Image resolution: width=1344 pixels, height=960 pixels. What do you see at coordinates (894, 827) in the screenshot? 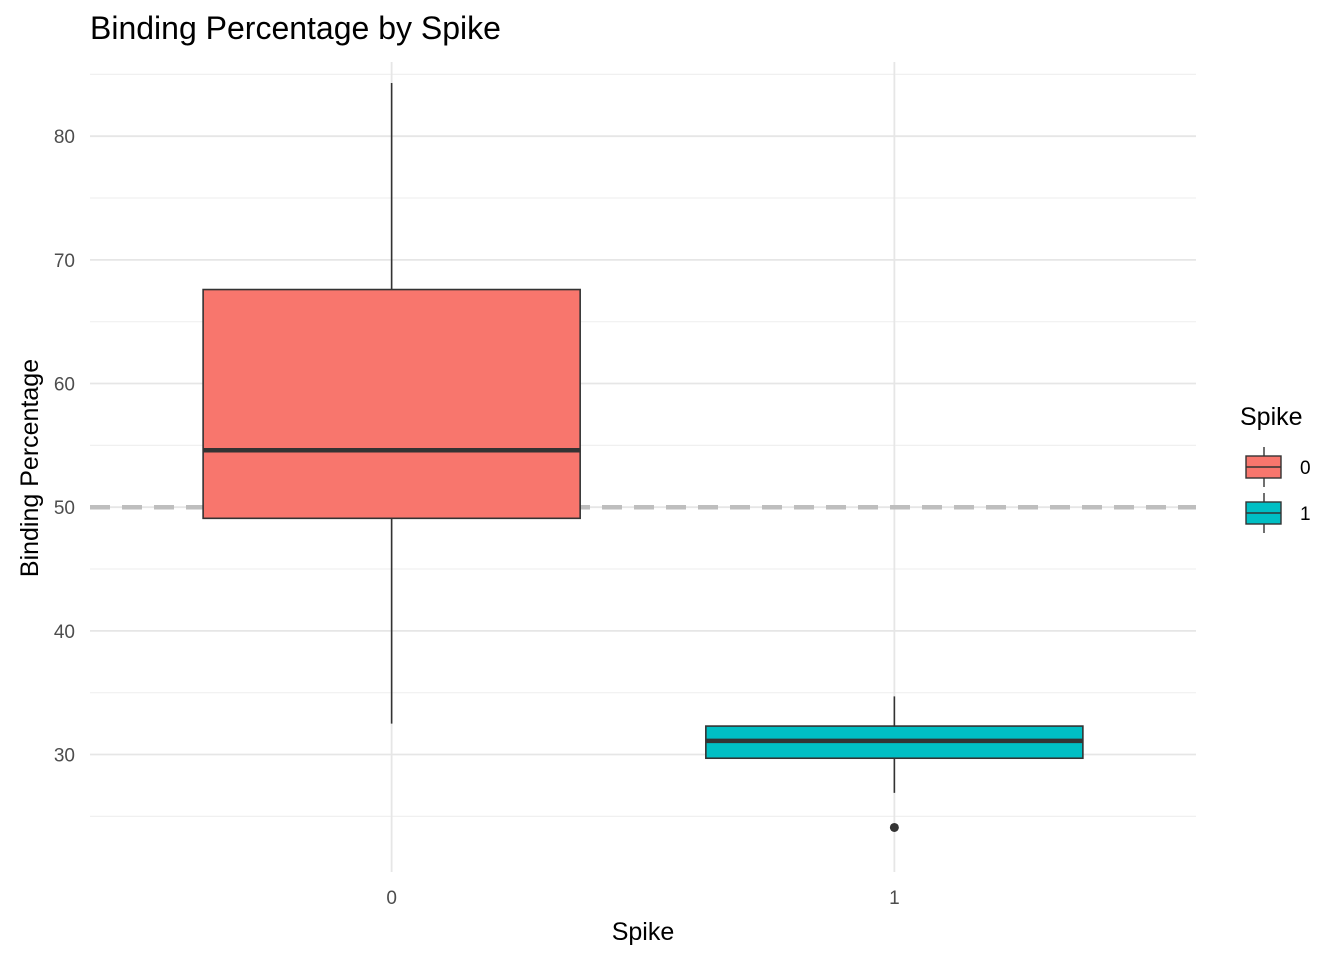
I see `outlier-point` at bounding box center [894, 827].